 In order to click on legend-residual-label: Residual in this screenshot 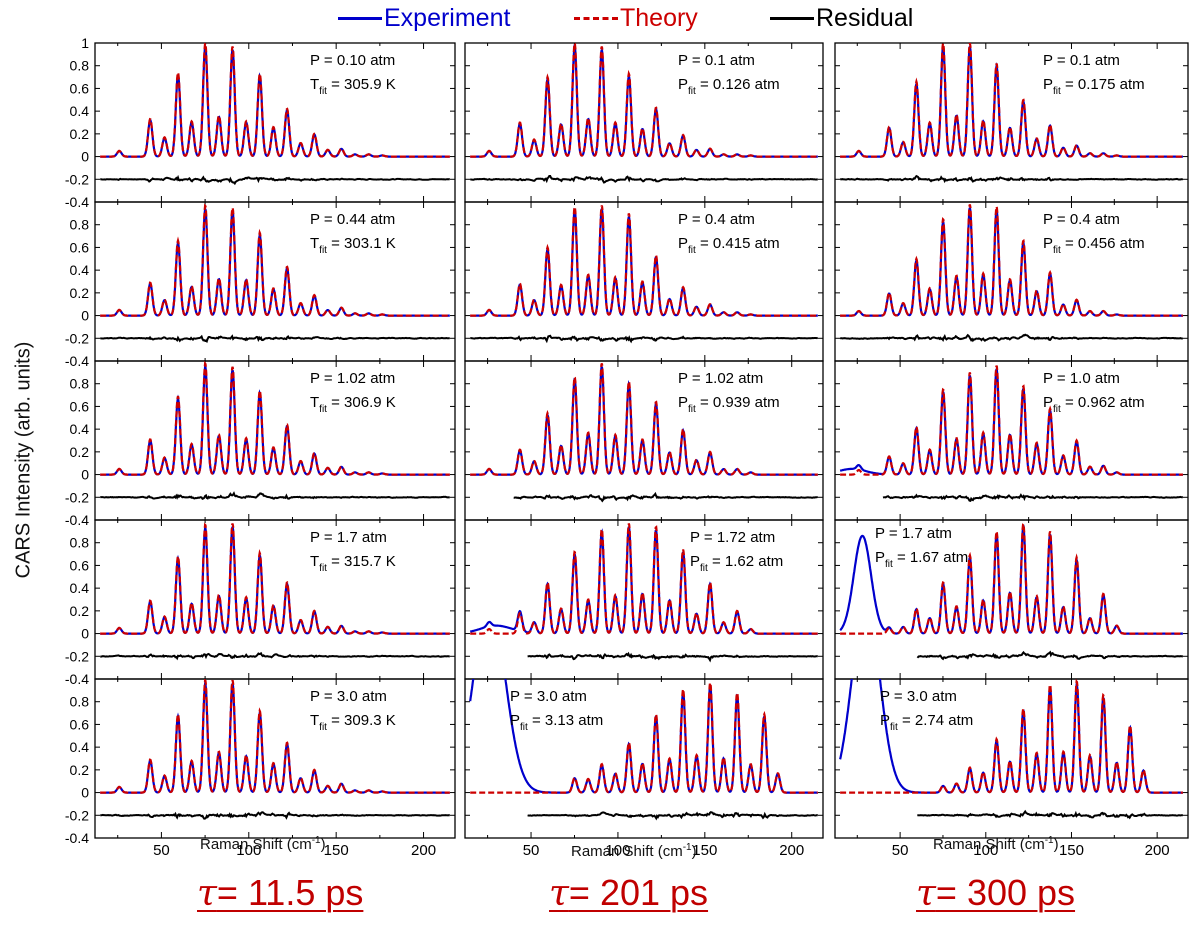, I will do `click(865, 18)`.